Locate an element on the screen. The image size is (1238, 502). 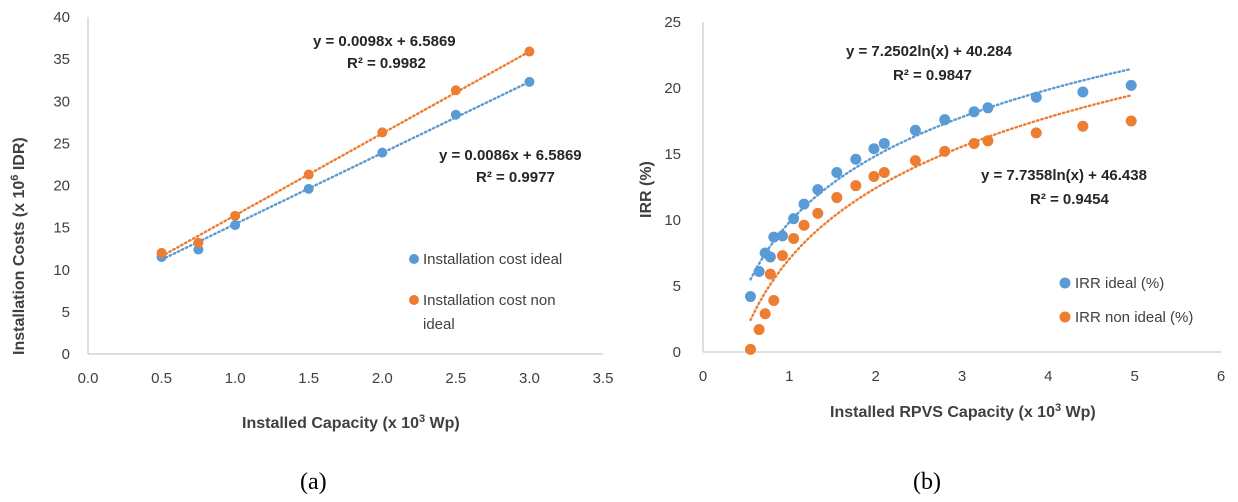
x-tick-label: 1 is located at coordinates (789, 376).